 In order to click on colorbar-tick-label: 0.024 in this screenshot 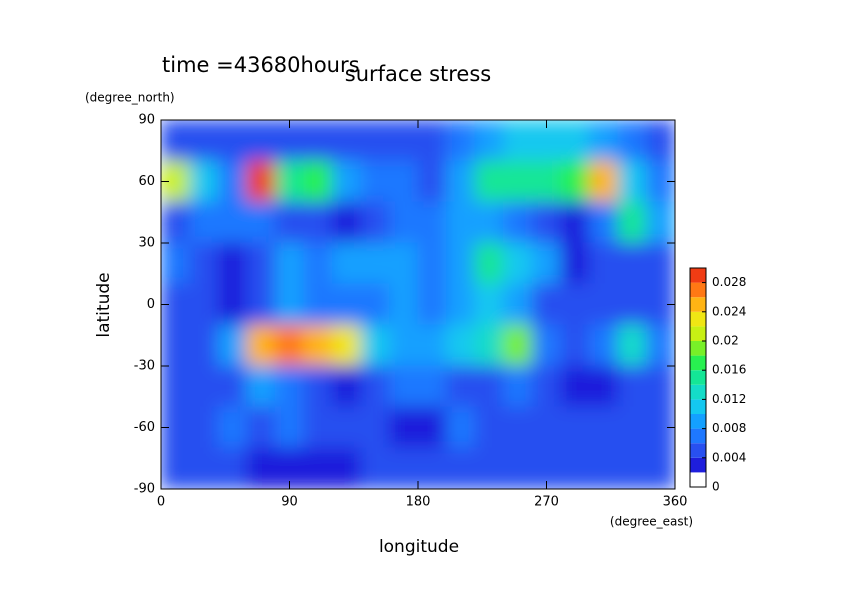, I will do `click(729, 311)`.